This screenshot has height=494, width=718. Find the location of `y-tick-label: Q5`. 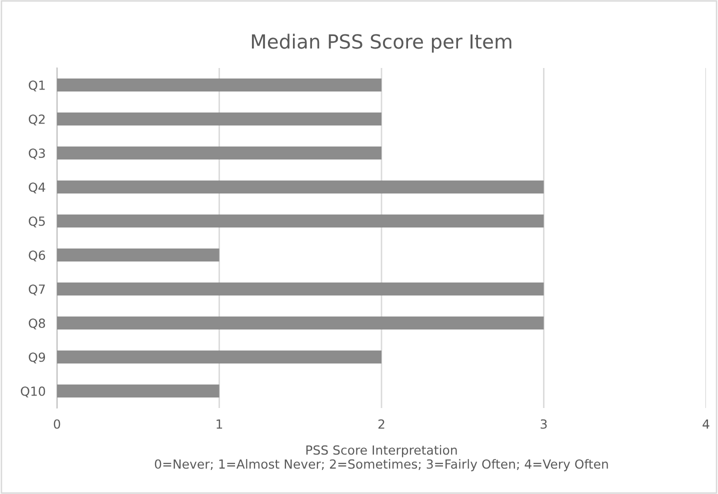

y-tick-label: Q5 is located at coordinates (36, 222).